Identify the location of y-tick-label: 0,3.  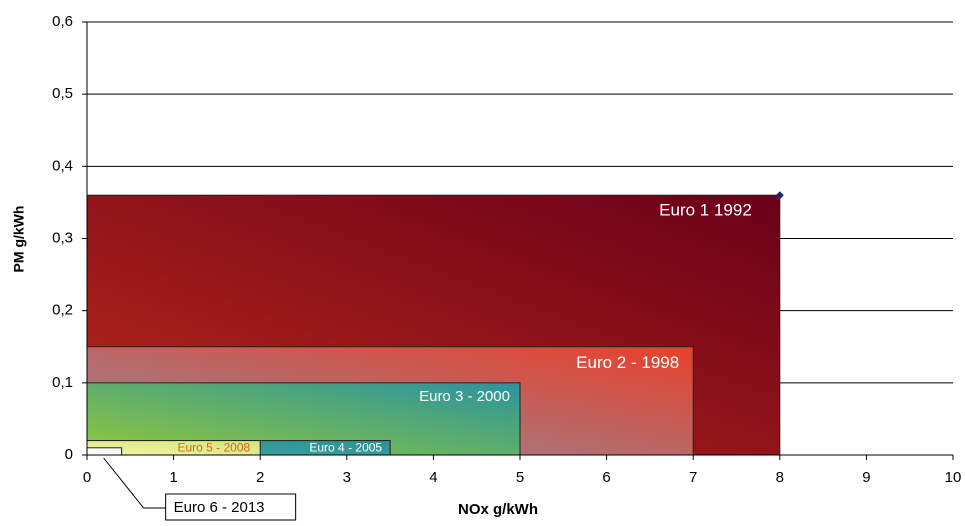
(62, 237).